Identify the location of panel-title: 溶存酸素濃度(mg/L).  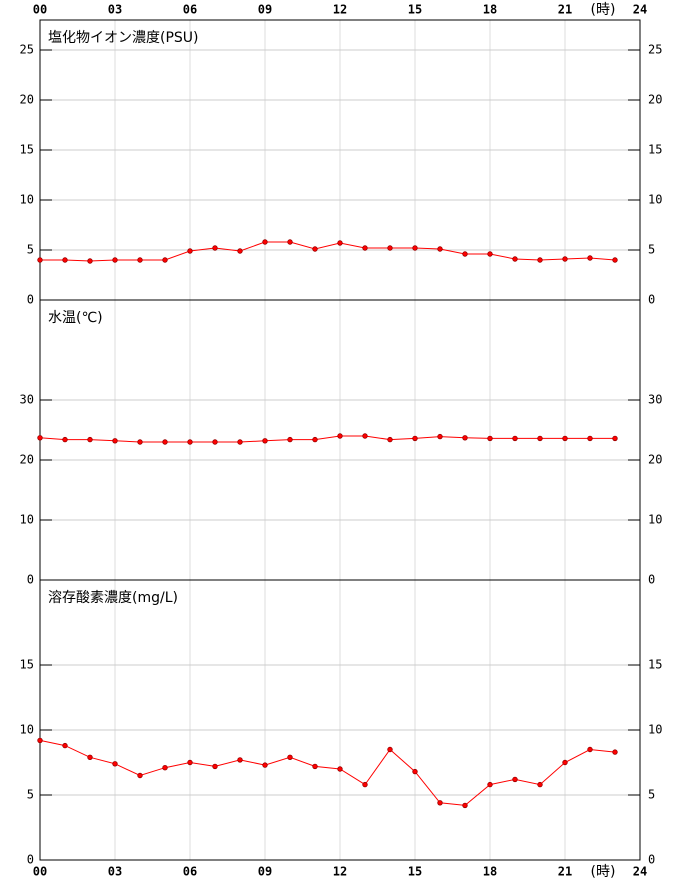
(113, 598).